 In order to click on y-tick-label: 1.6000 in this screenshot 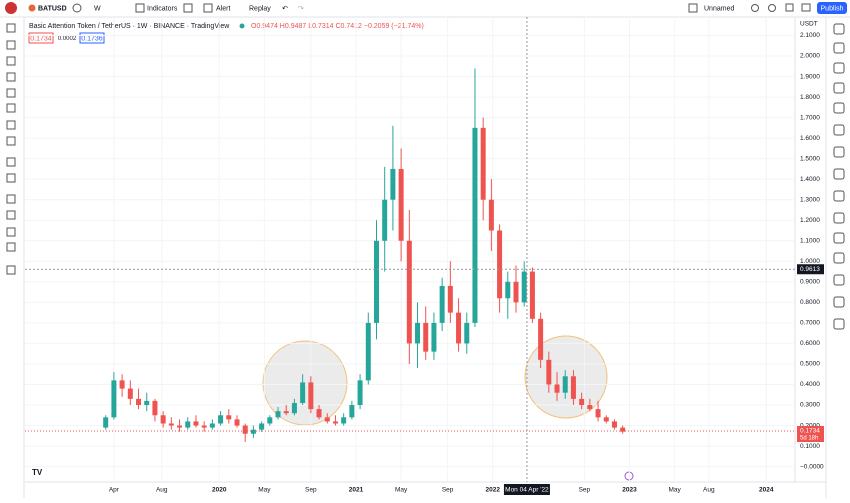, I will do `click(810, 138)`.